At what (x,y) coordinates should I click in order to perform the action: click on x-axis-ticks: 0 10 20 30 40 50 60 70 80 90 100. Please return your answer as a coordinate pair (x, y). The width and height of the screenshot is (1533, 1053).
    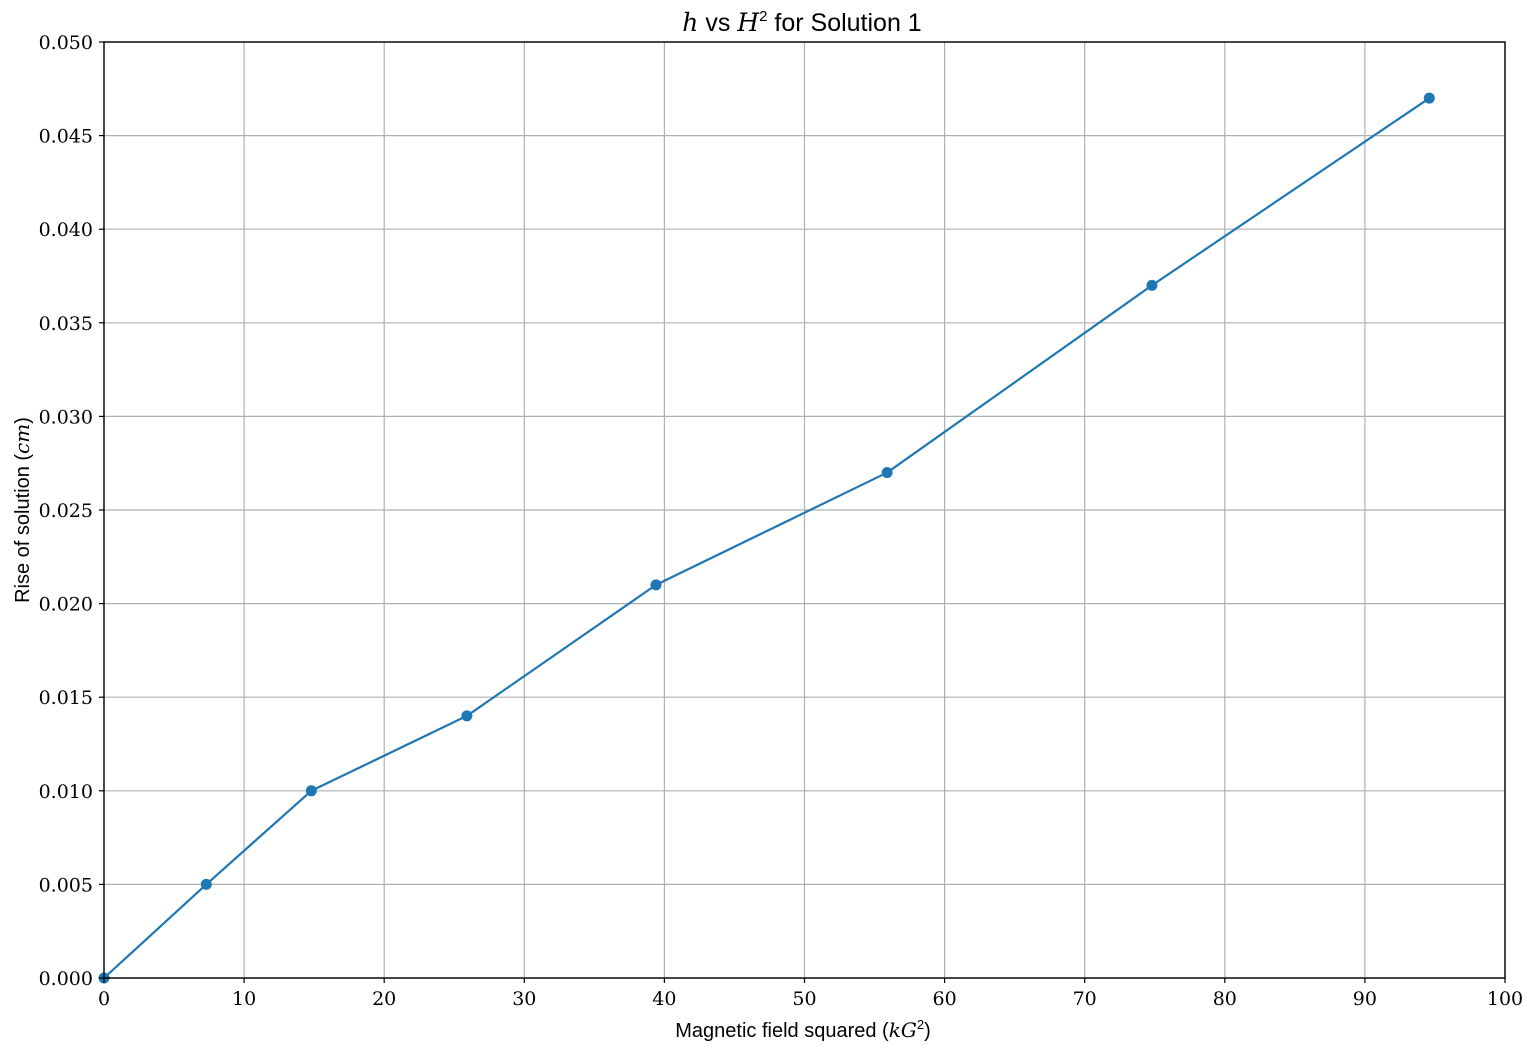
    Looking at the image, I should click on (810, 994).